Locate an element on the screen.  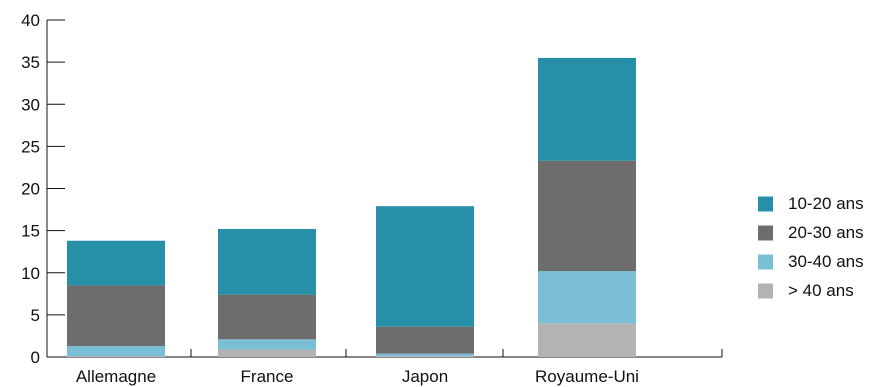
legend-label: > 40 ans is located at coordinates (821, 290).